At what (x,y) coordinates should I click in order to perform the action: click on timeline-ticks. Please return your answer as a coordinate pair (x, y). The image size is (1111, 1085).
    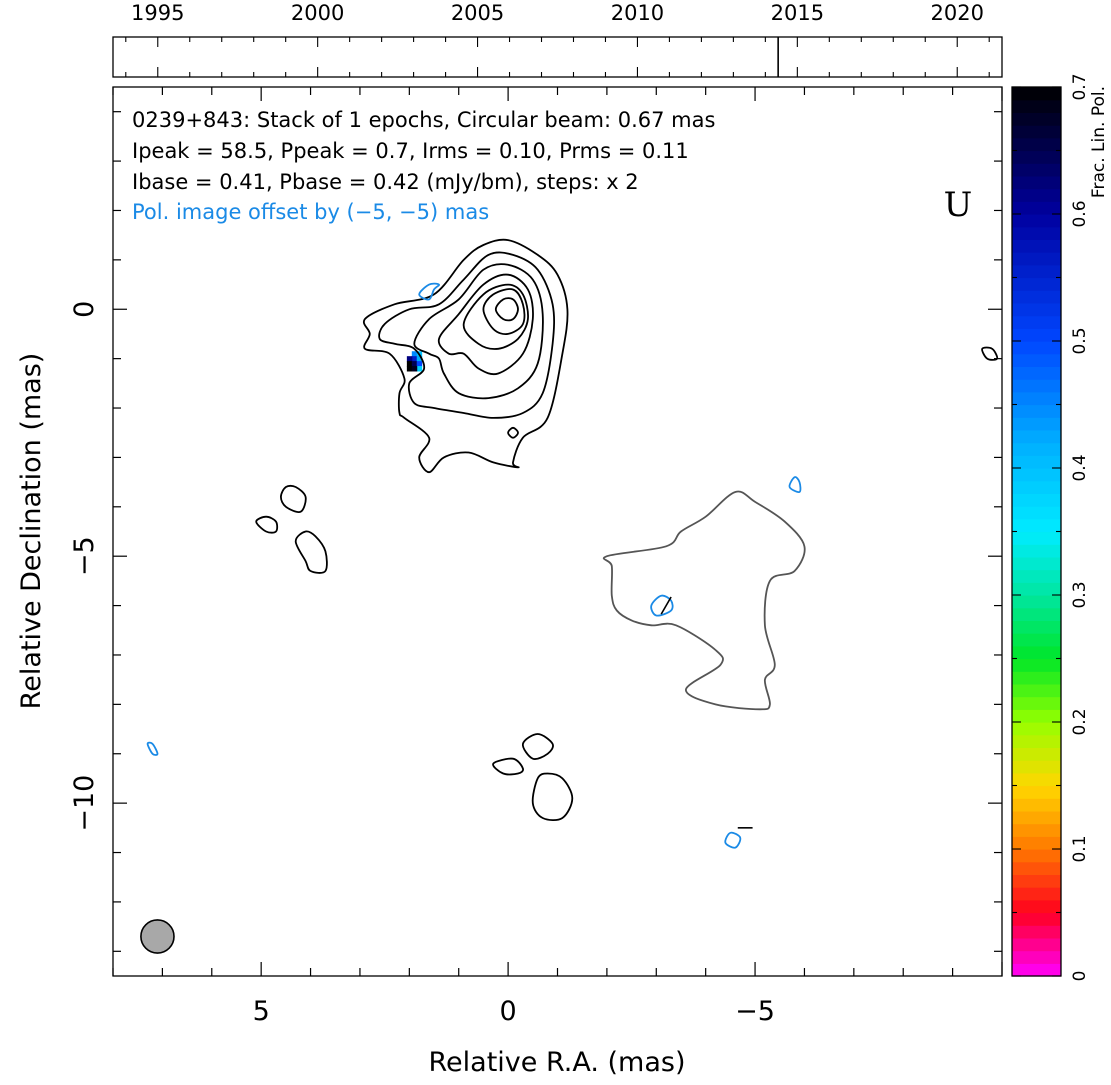
    Looking at the image, I should click on (557, 57).